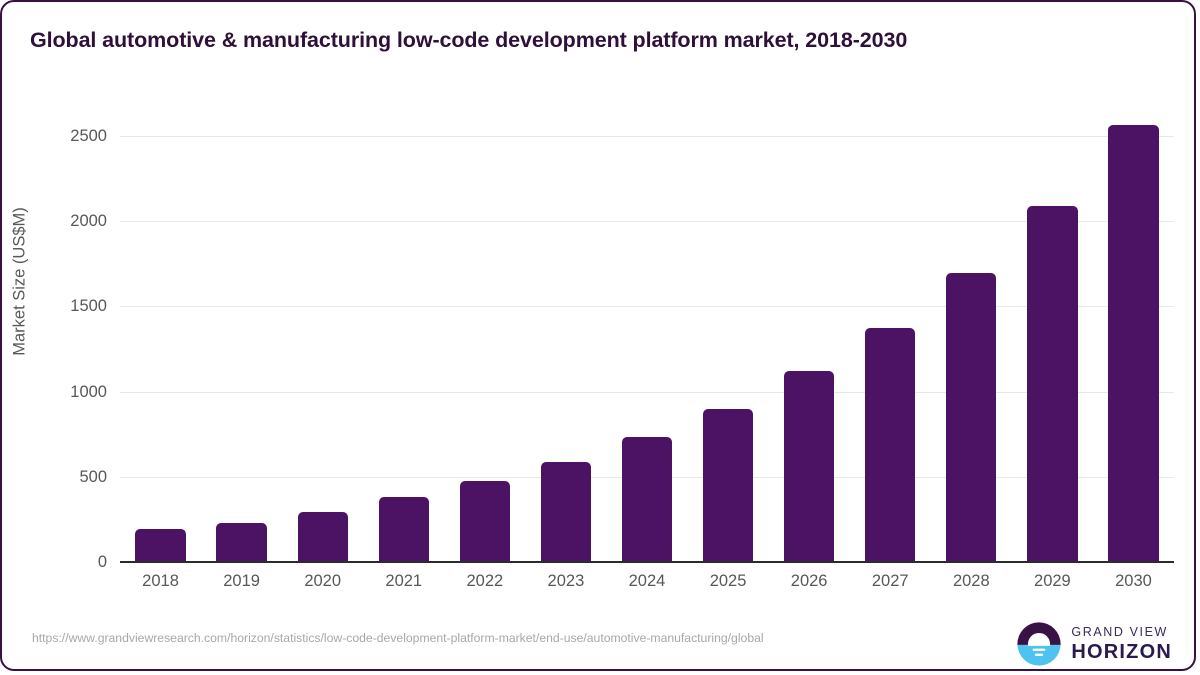  Describe the element at coordinates (1052, 581) in the screenshot. I see `x-tick-label: 2029` at that location.